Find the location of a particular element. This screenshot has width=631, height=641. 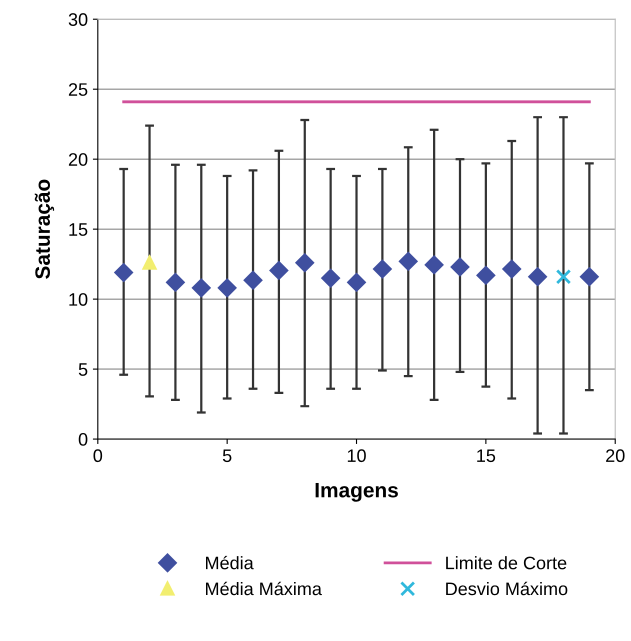

legend-label: Média Máxima is located at coordinates (264, 589).